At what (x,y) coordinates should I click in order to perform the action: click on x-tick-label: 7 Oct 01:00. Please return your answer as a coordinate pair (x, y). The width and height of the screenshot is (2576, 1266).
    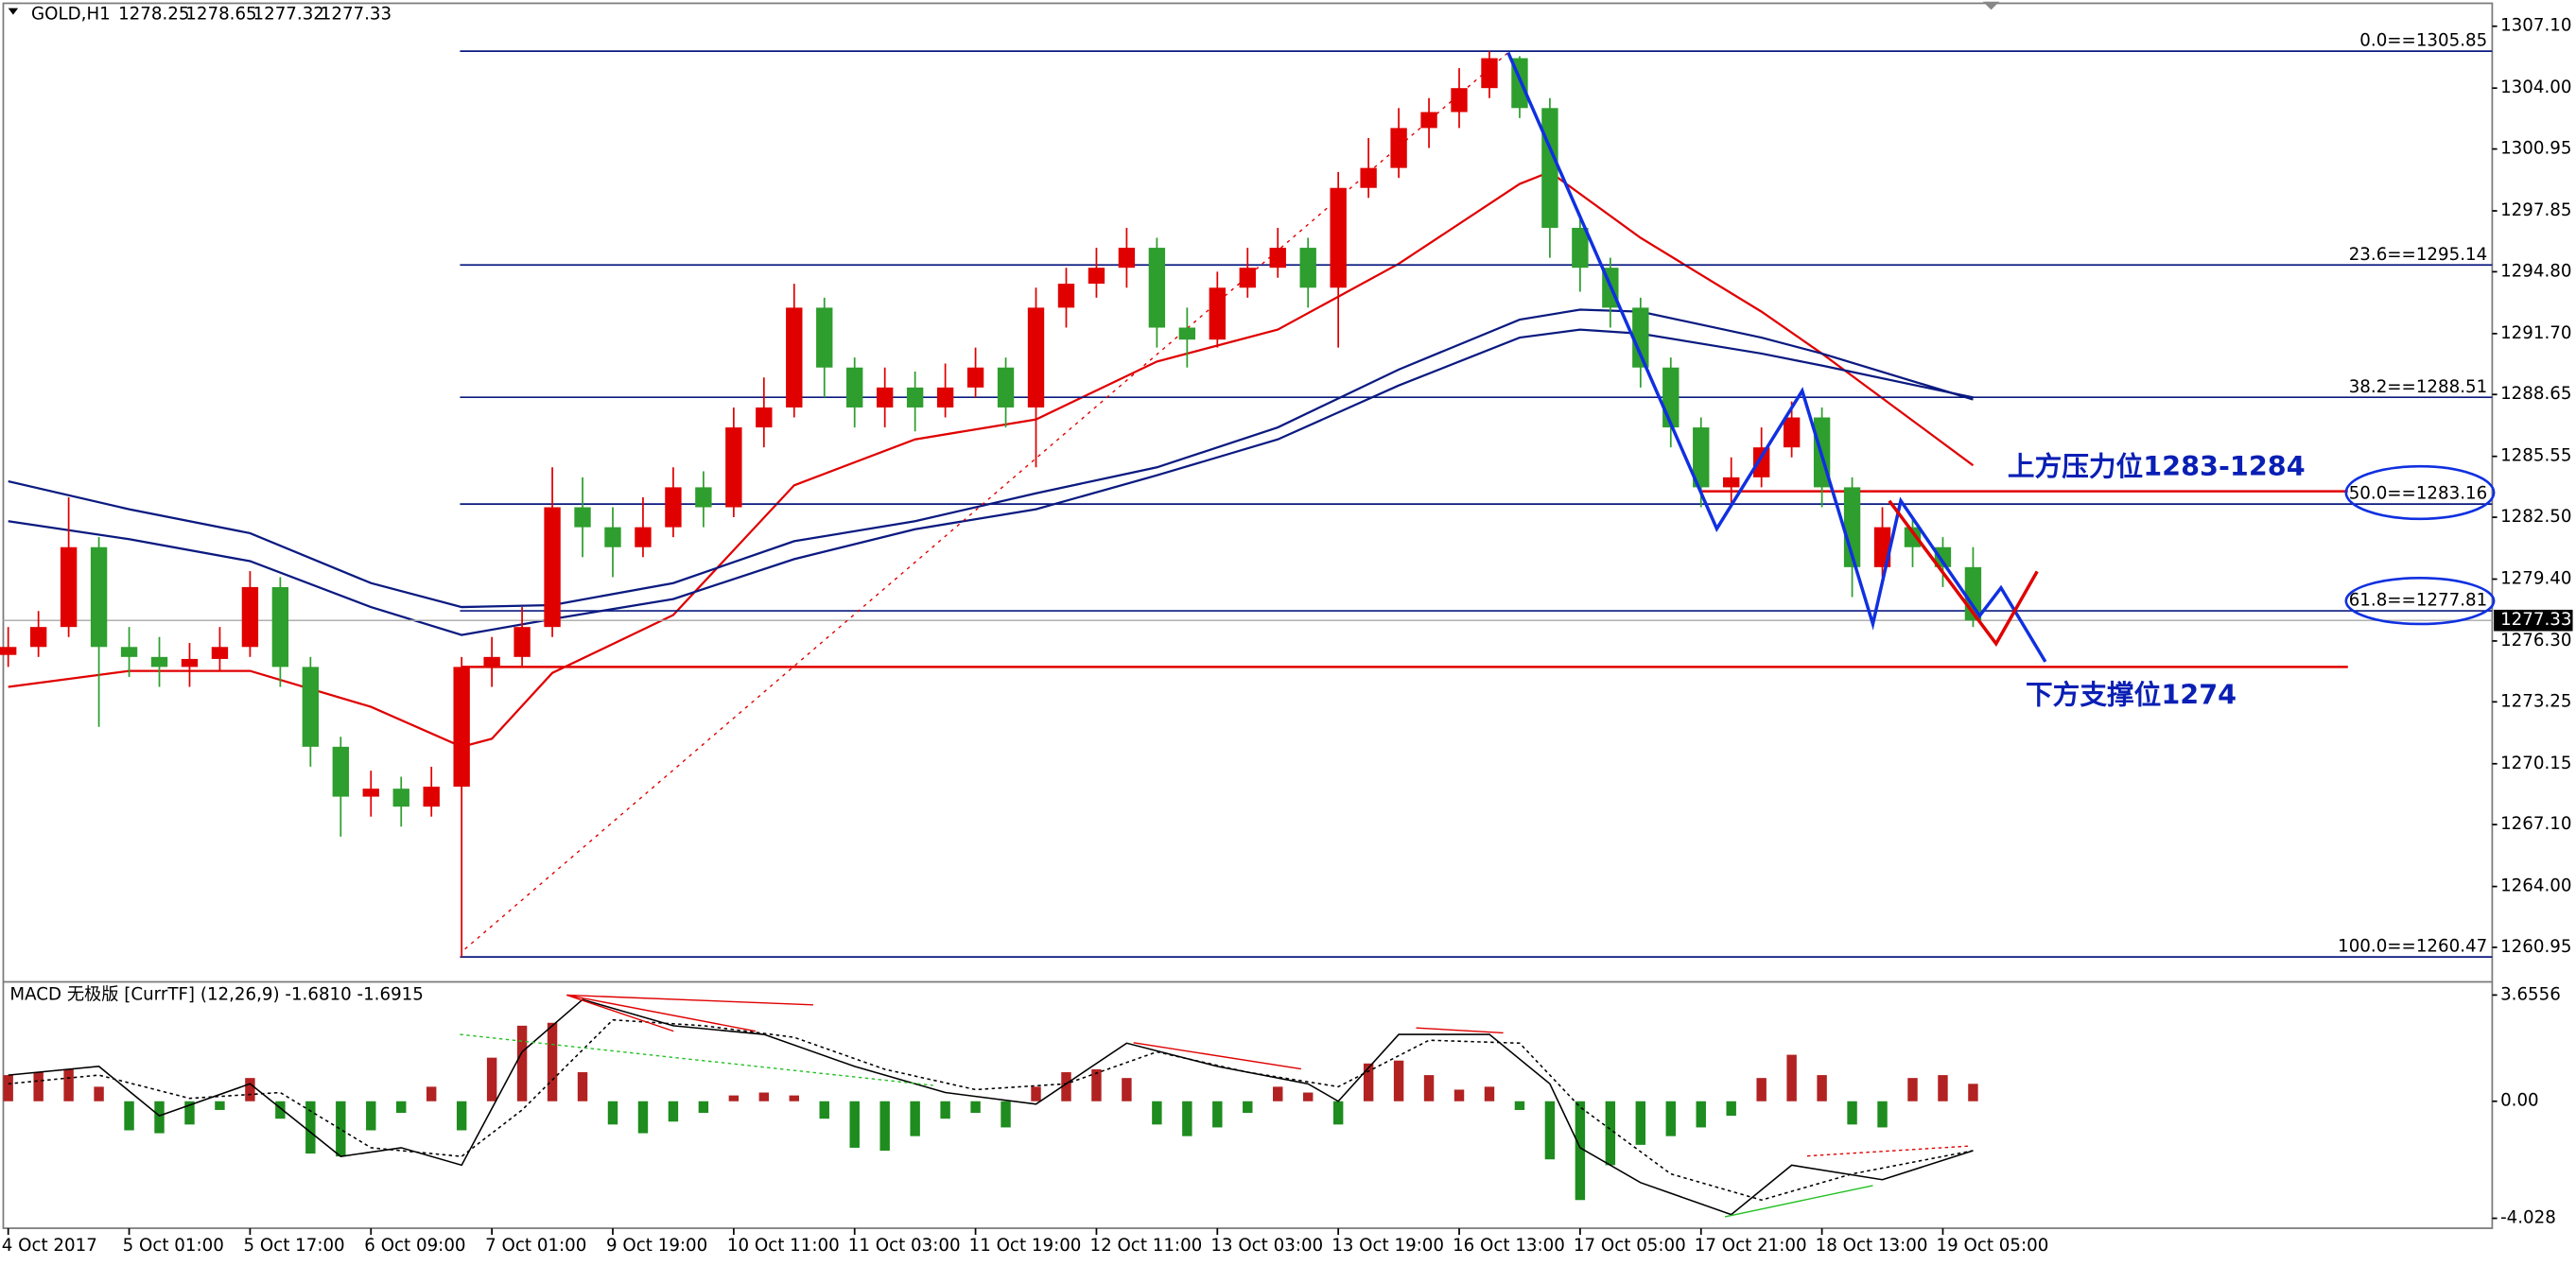
    Looking at the image, I should click on (535, 1246).